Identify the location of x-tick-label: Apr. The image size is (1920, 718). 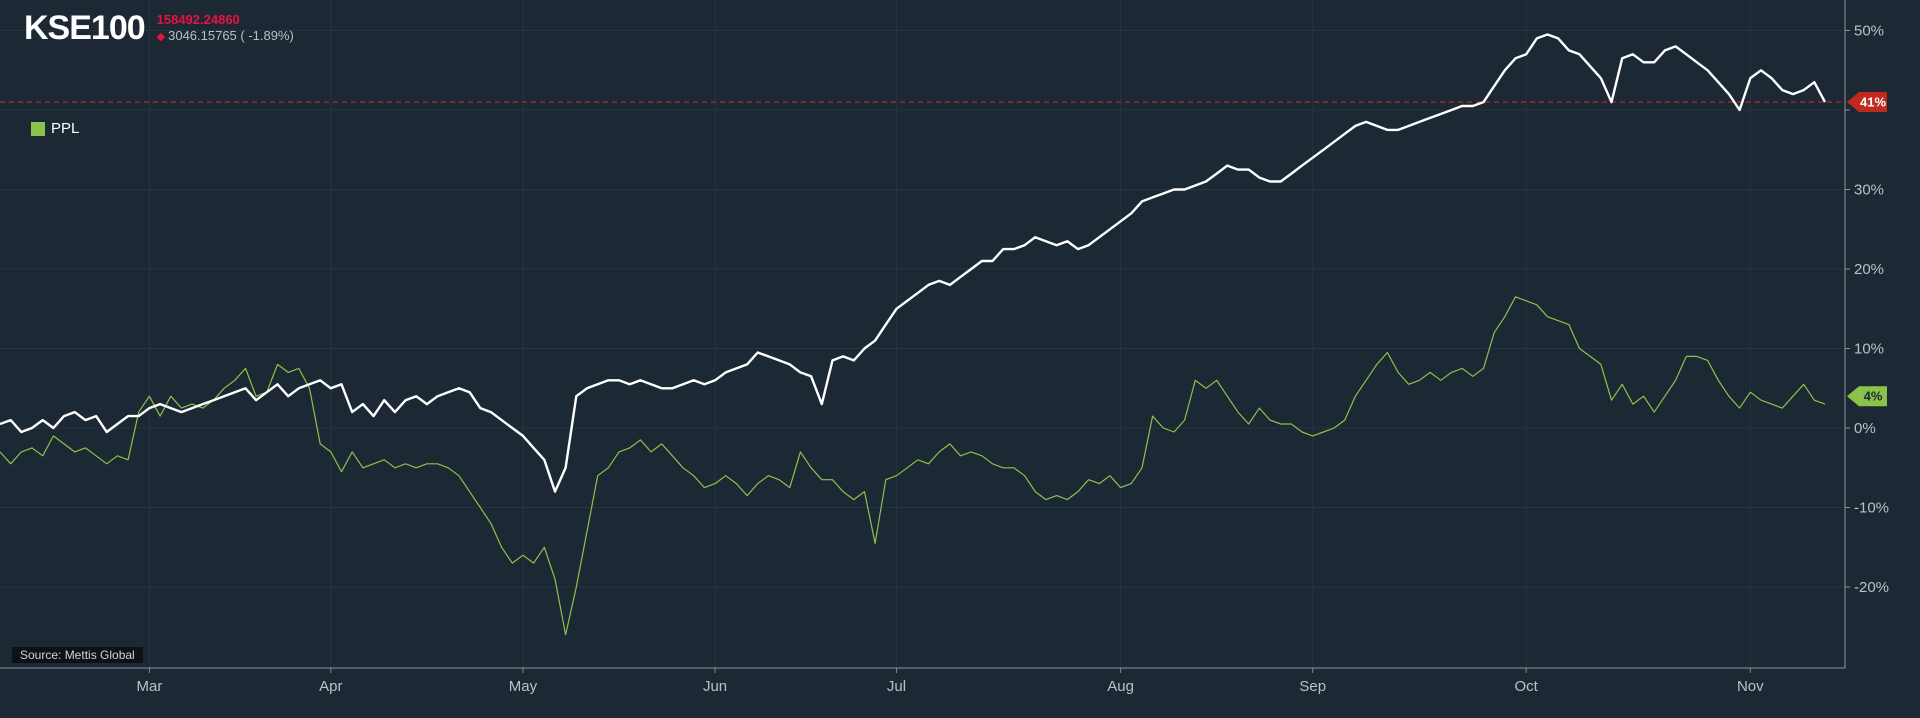
(330, 686).